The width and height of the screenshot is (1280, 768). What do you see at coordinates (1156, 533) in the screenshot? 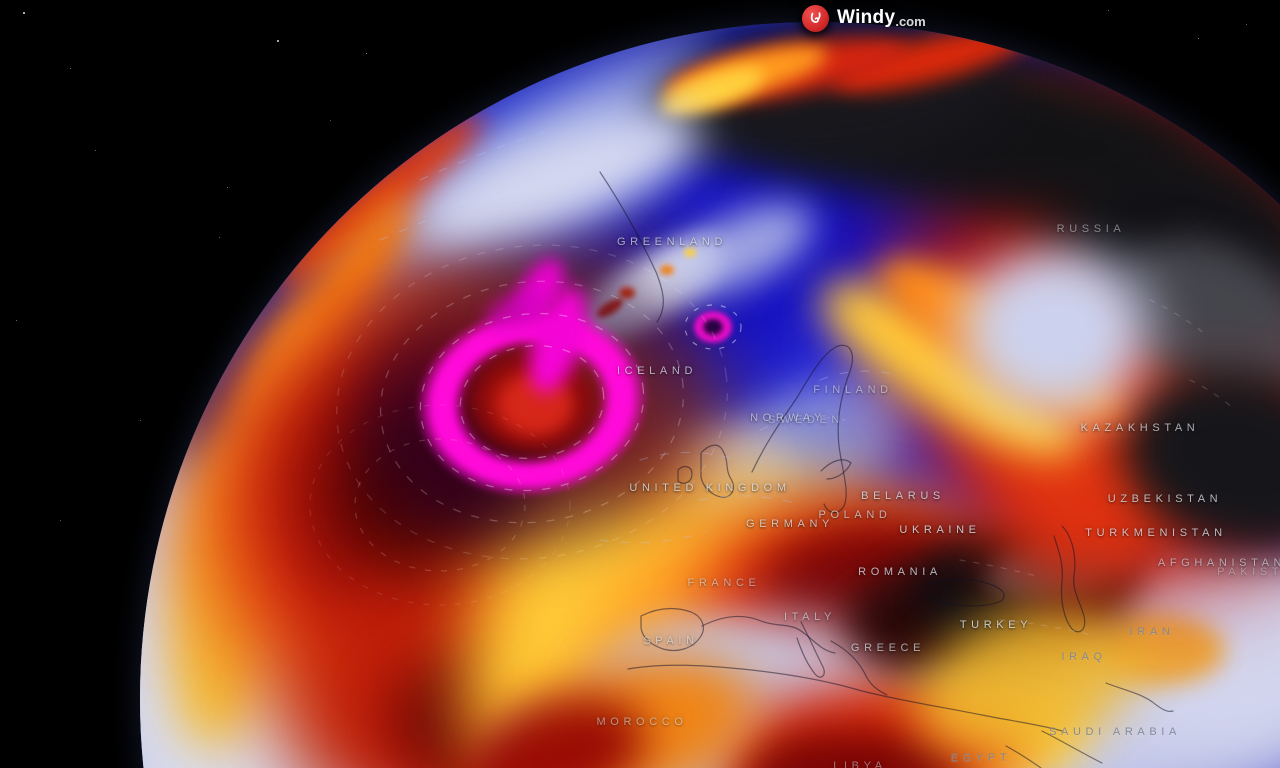
I see `map-label-turkmenistan: TURKMENISTAN` at bounding box center [1156, 533].